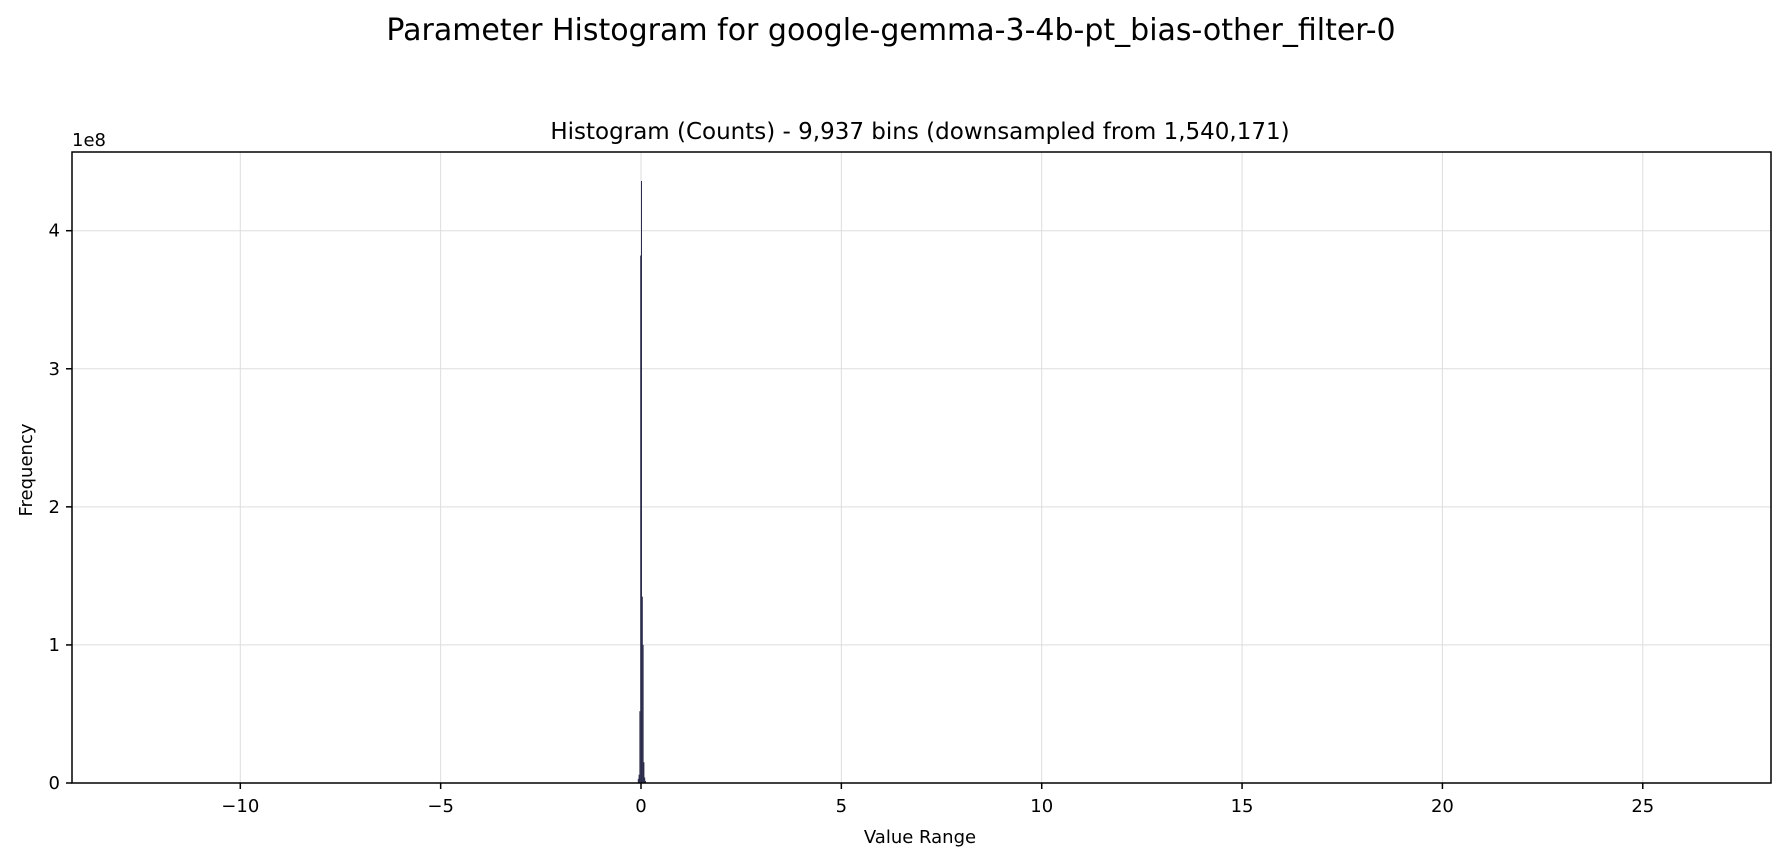 This screenshot has height=860, width=1783. What do you see at coordinates (54, 507) in the screenshot?
I see `y-tick-label: 2` at bounding box center [54, 507].